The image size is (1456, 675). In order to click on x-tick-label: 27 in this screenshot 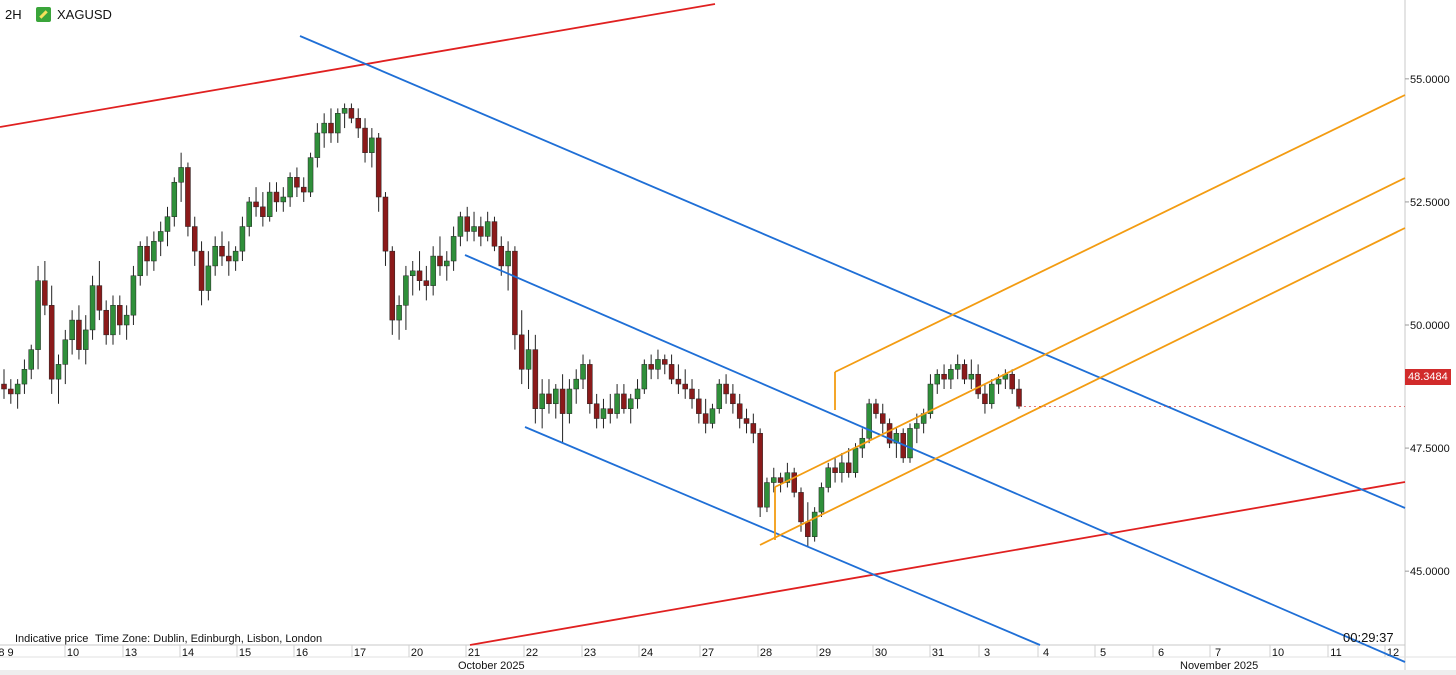, I will do `click(708, 653)`.